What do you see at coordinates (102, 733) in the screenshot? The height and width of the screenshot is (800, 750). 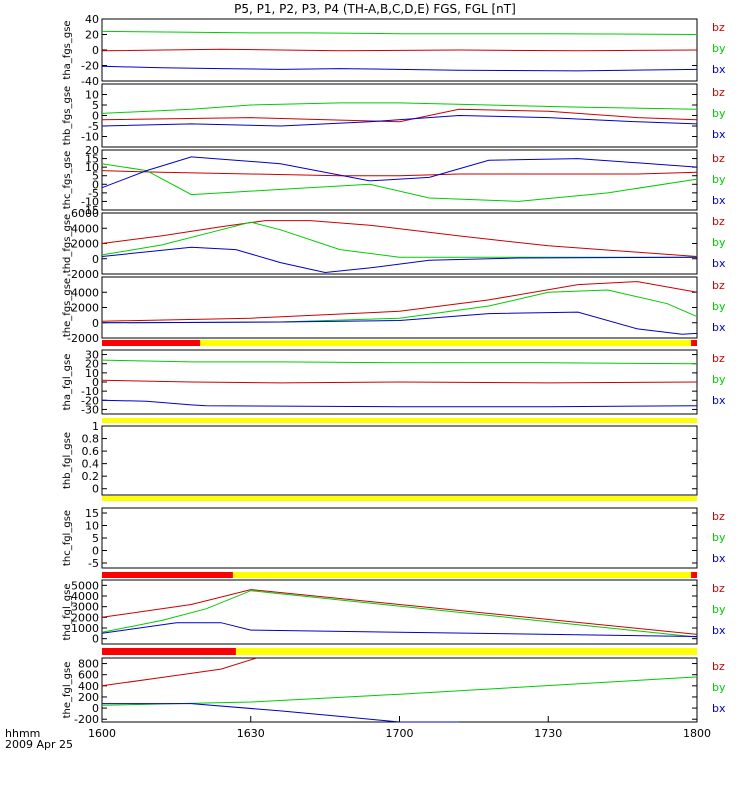 I see `x-tick-label: 1600` at bounding box center [102, 733].